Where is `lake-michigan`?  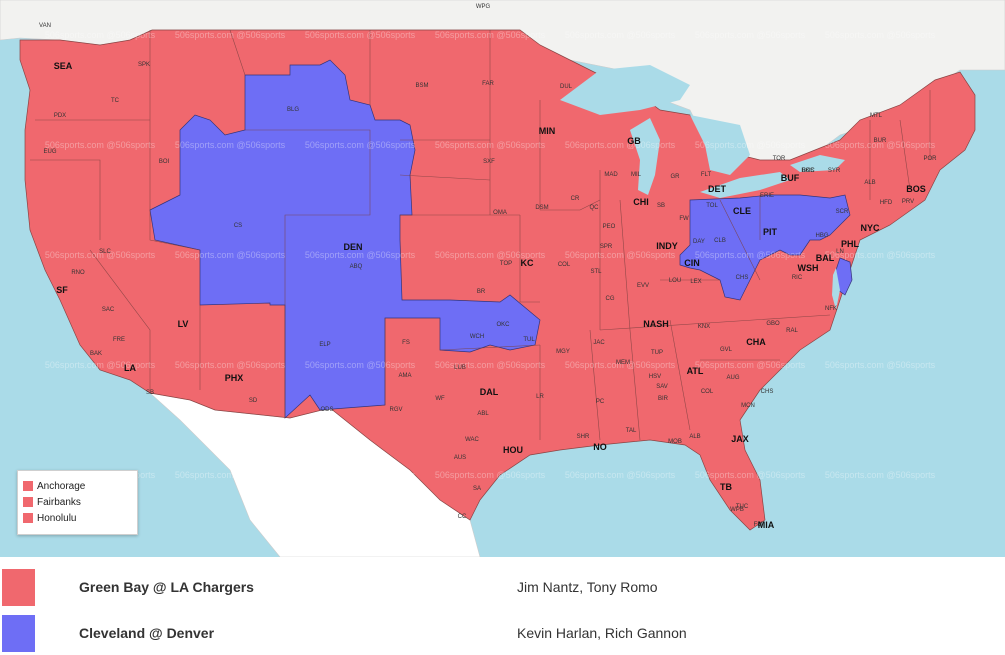
lake-michigan is located at coordinates (645, 156).